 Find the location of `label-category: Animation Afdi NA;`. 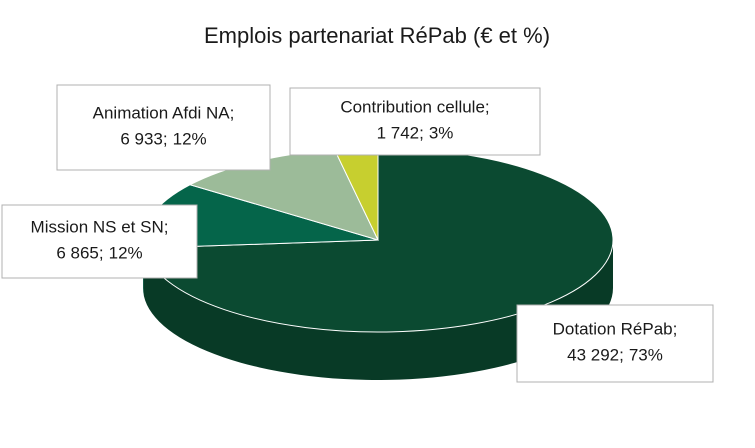

label-category: Animation Afdi NA; is located at coordinates (164, 113).